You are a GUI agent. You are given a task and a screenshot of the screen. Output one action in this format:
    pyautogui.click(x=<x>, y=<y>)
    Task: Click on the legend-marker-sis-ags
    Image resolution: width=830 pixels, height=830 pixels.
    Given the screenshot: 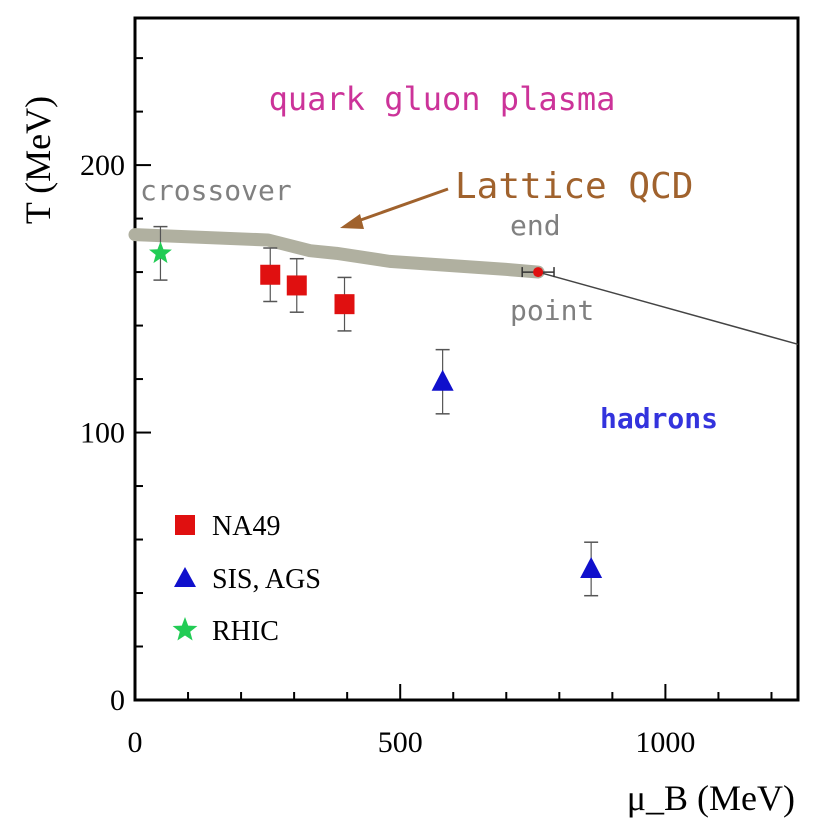 What is the action you would take?
    pyautogui.click(x=185, y=577)
    